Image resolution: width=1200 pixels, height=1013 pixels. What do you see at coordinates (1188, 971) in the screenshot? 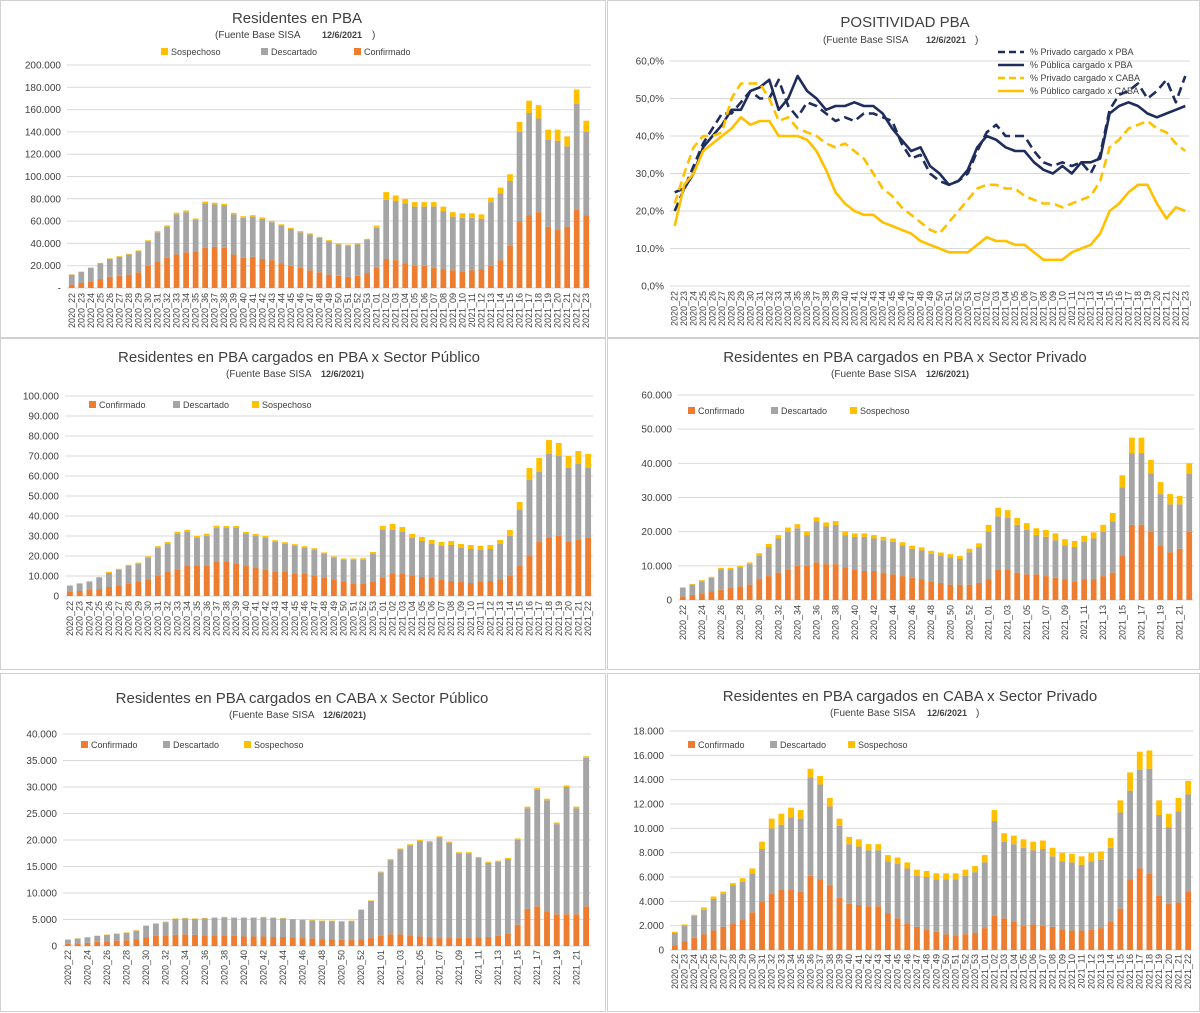
I see `x-tick-label: 2021_22` at bounding box center [1188, 971].